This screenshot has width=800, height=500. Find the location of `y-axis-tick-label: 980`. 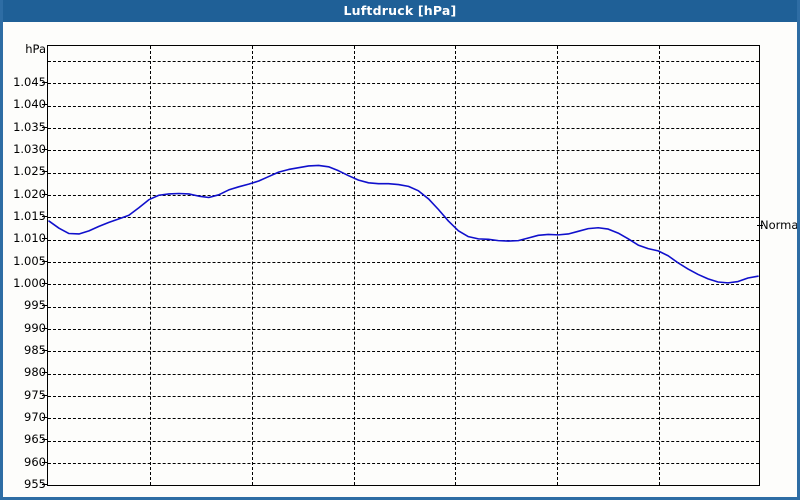

y-axis-tick-label: 980 is located at coordinates (35, 372).